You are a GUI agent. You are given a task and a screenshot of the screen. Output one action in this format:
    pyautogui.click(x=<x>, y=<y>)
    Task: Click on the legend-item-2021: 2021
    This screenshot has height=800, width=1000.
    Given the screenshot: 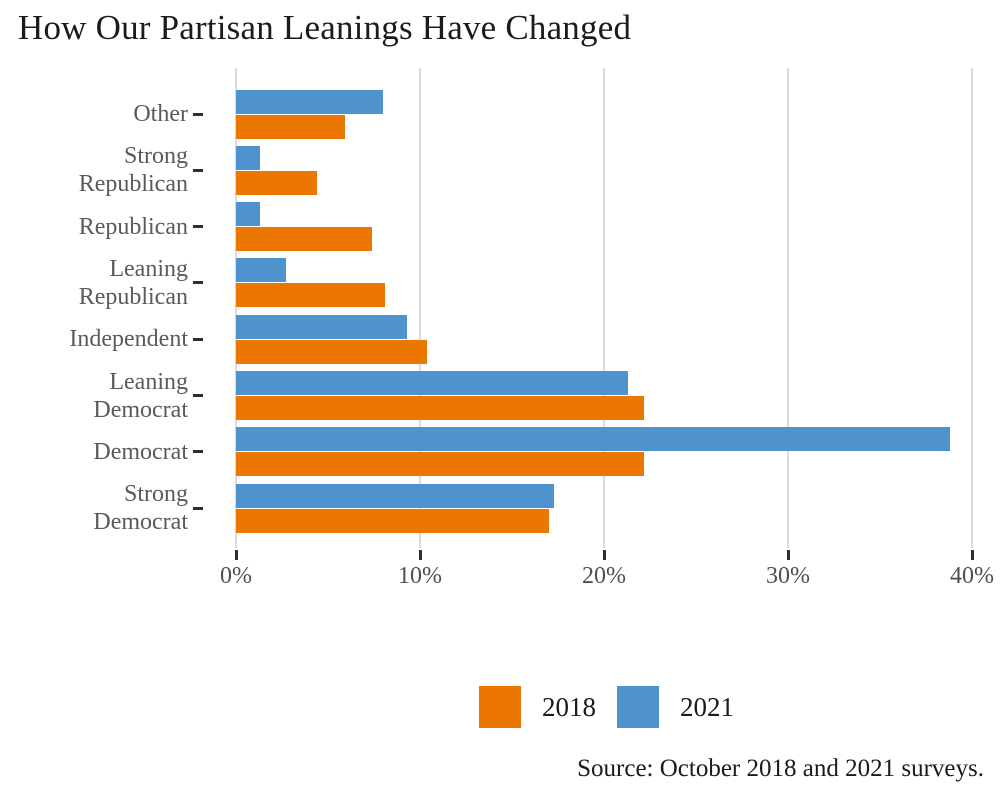 What is the action you would take?
    pyautogui.click(x=675, y=707)
    